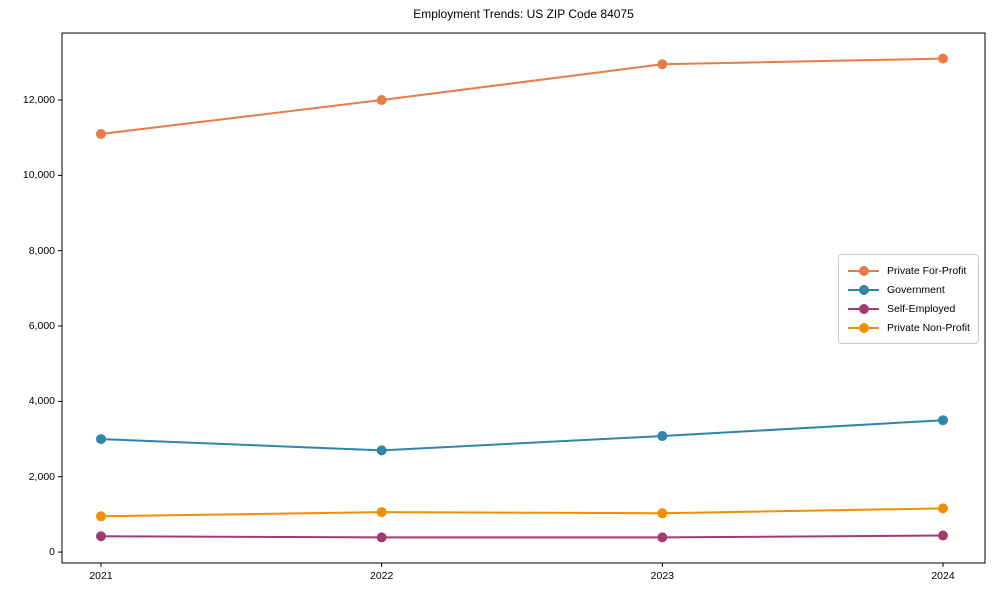 Image resolution: width=1000 pixels, height=600 pixels. Describe the element at coordinates (943, 576) in the screenshot. I see `x-tick-label: 2024` at that location.